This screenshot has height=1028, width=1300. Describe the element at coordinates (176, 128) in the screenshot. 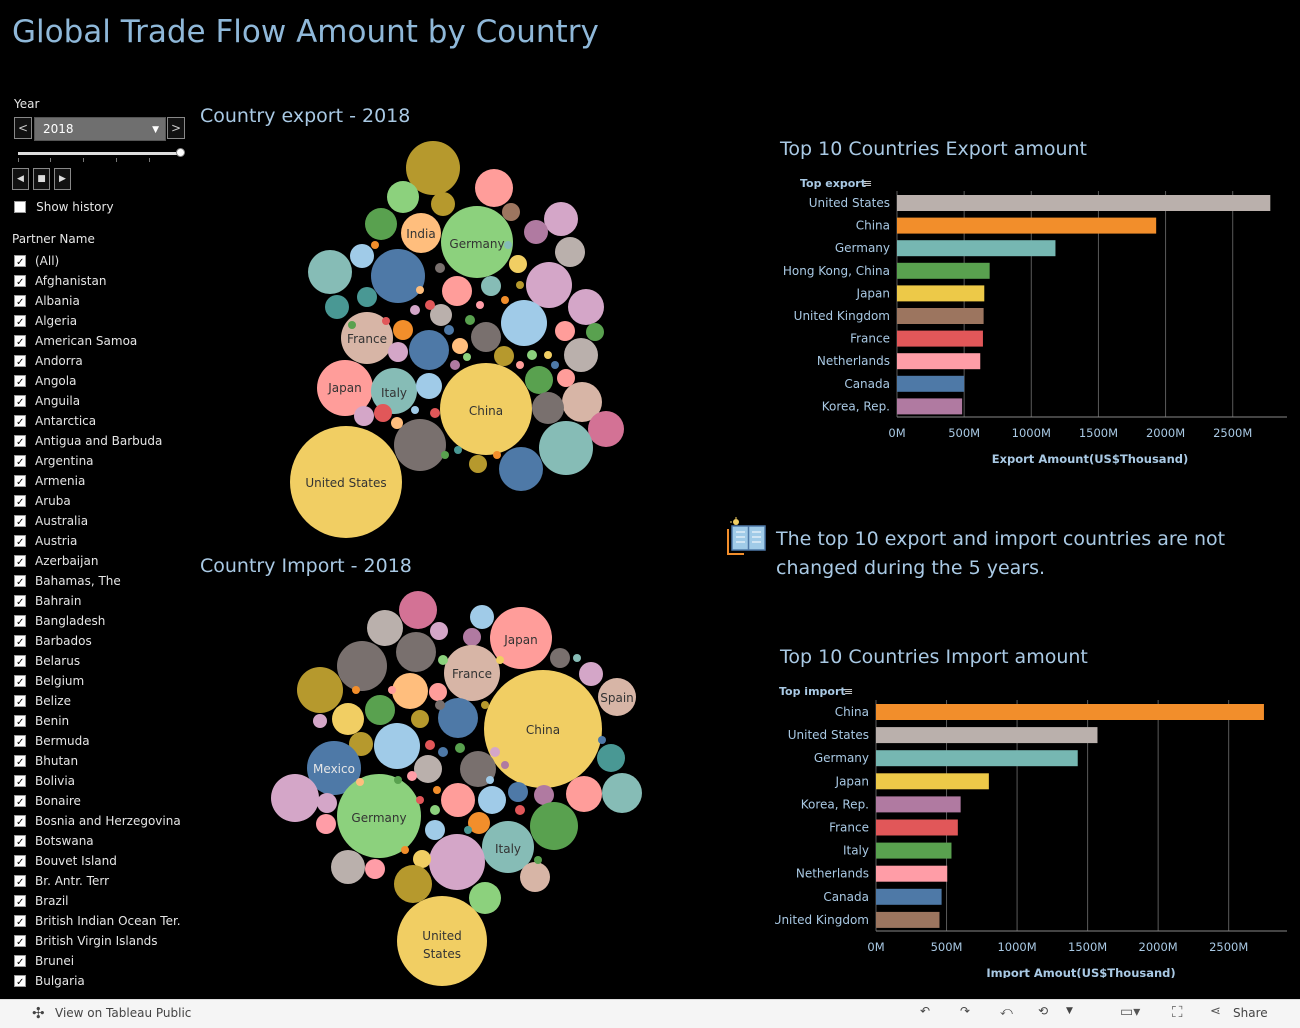

I see `year-next-button: >` at that location.